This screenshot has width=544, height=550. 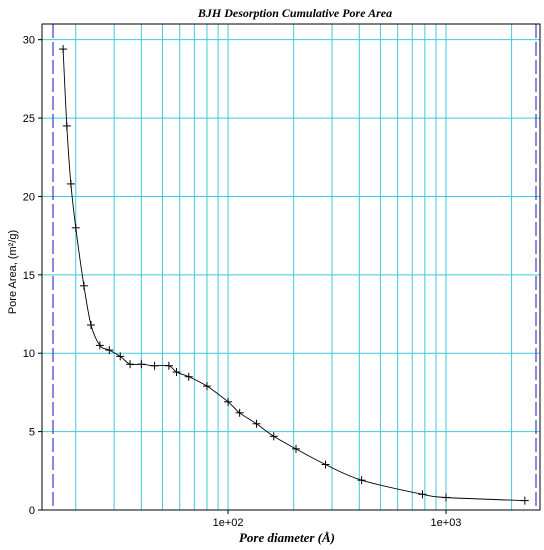 I want to click on y-tick-label: 5, so click(x=32, y=433).